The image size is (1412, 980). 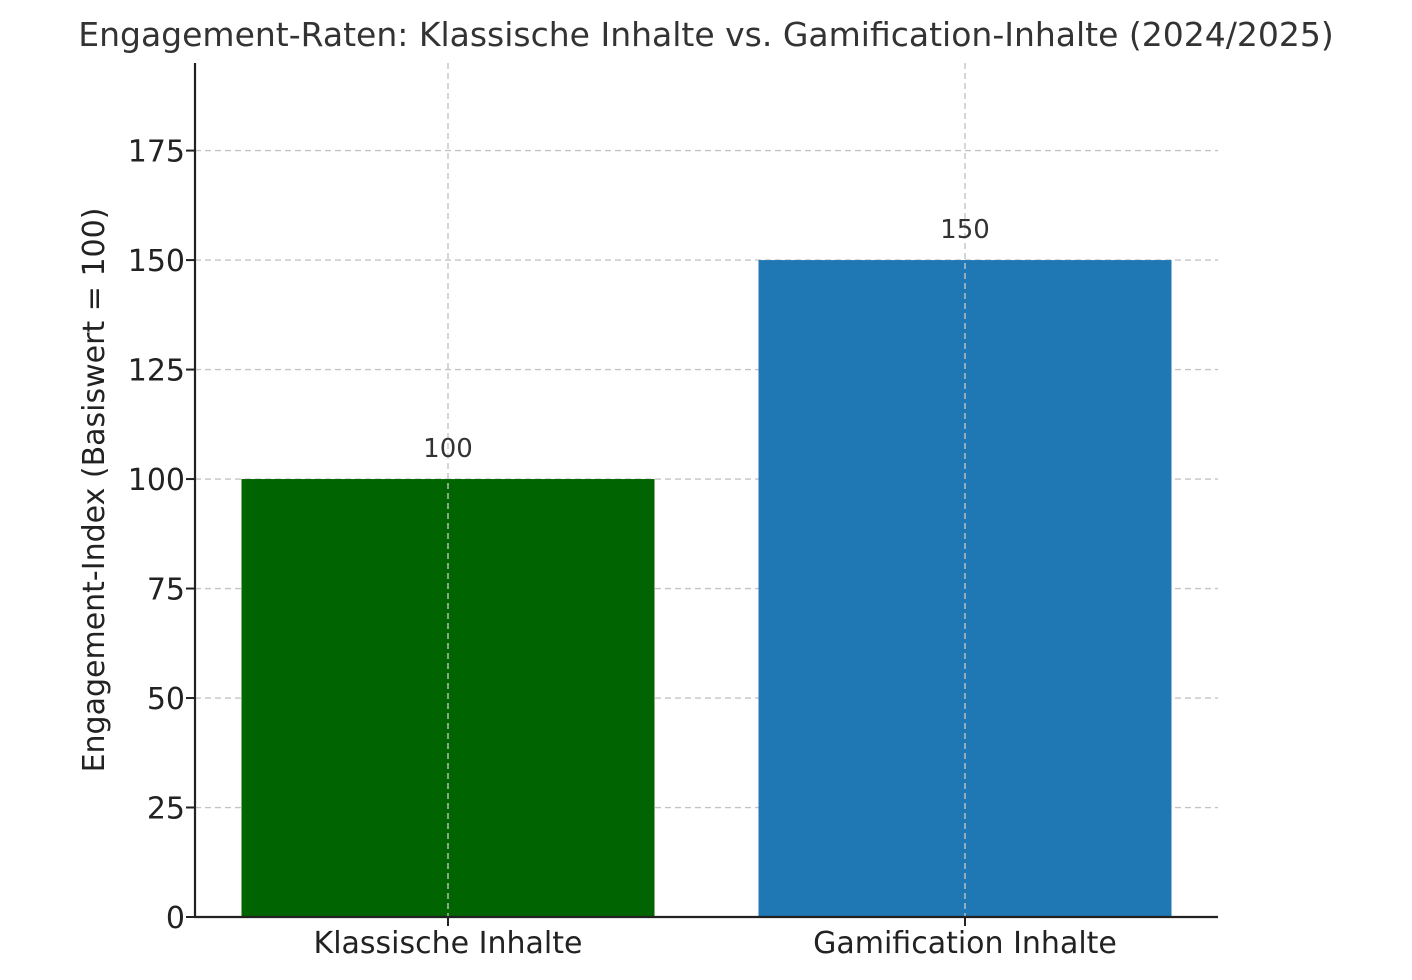 I want to click on y-tick-label: 100, so click(x=156, y=480).